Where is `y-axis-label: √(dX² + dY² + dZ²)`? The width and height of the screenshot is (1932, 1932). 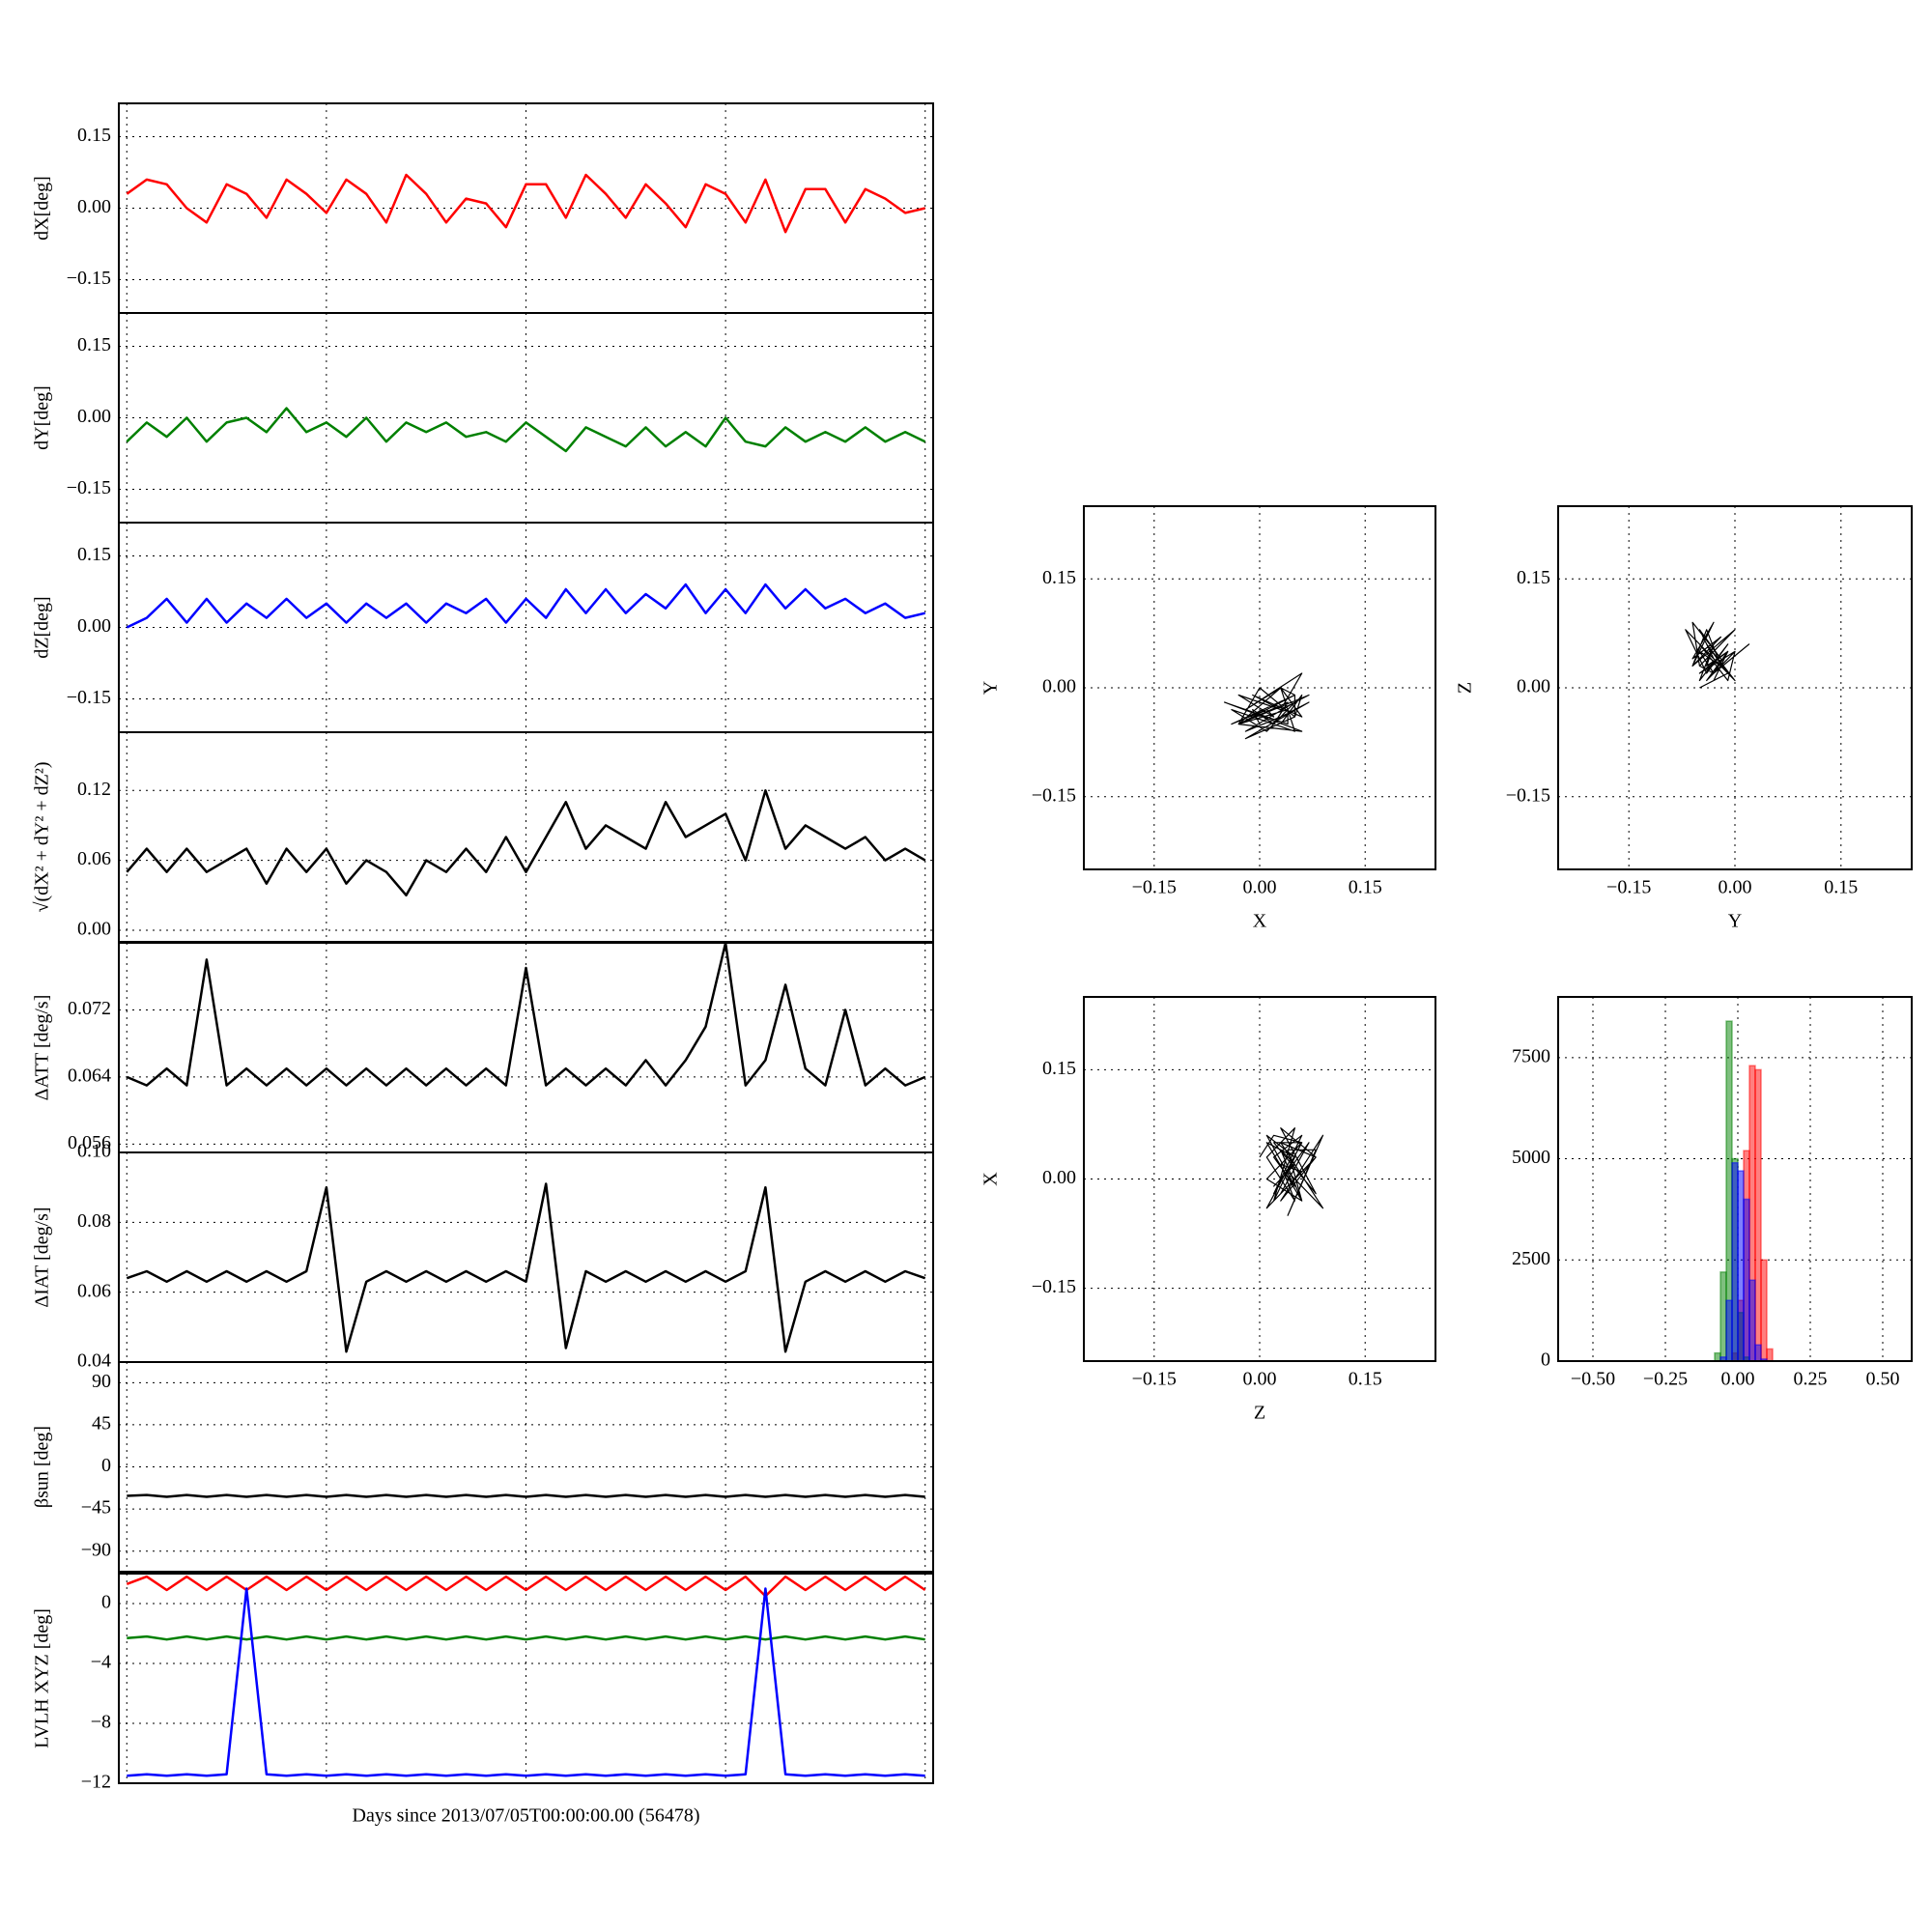
y-axis-label: √(dX² + dY² + dZ²) is located at coordinates (42, 837).